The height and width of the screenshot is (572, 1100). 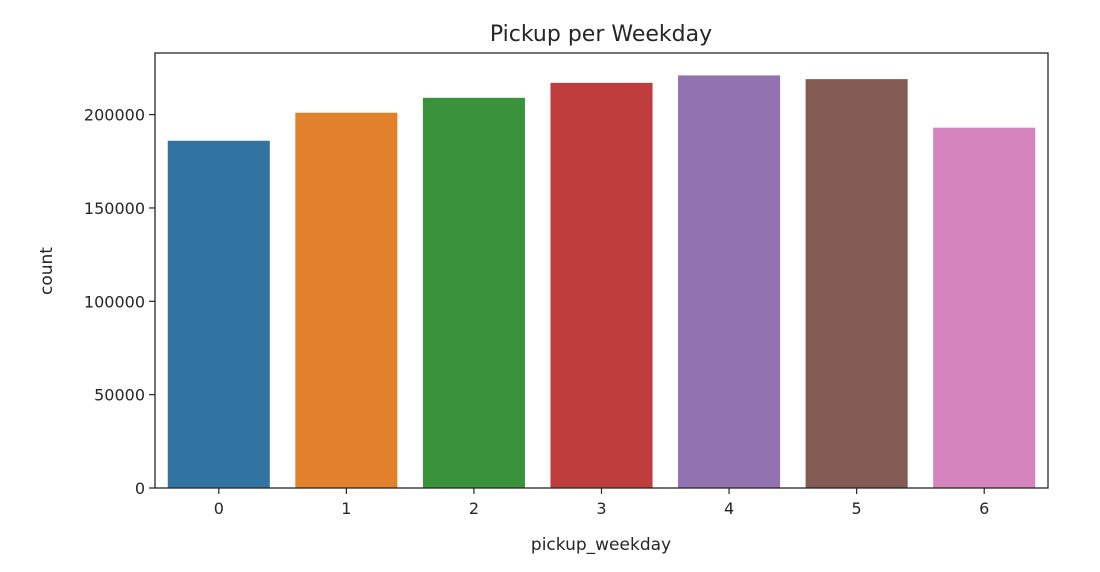 What do you see at coordinates (140, 488) in the screenshot?
I see `y-tick-label: 0` at bounding box center [140, 488].